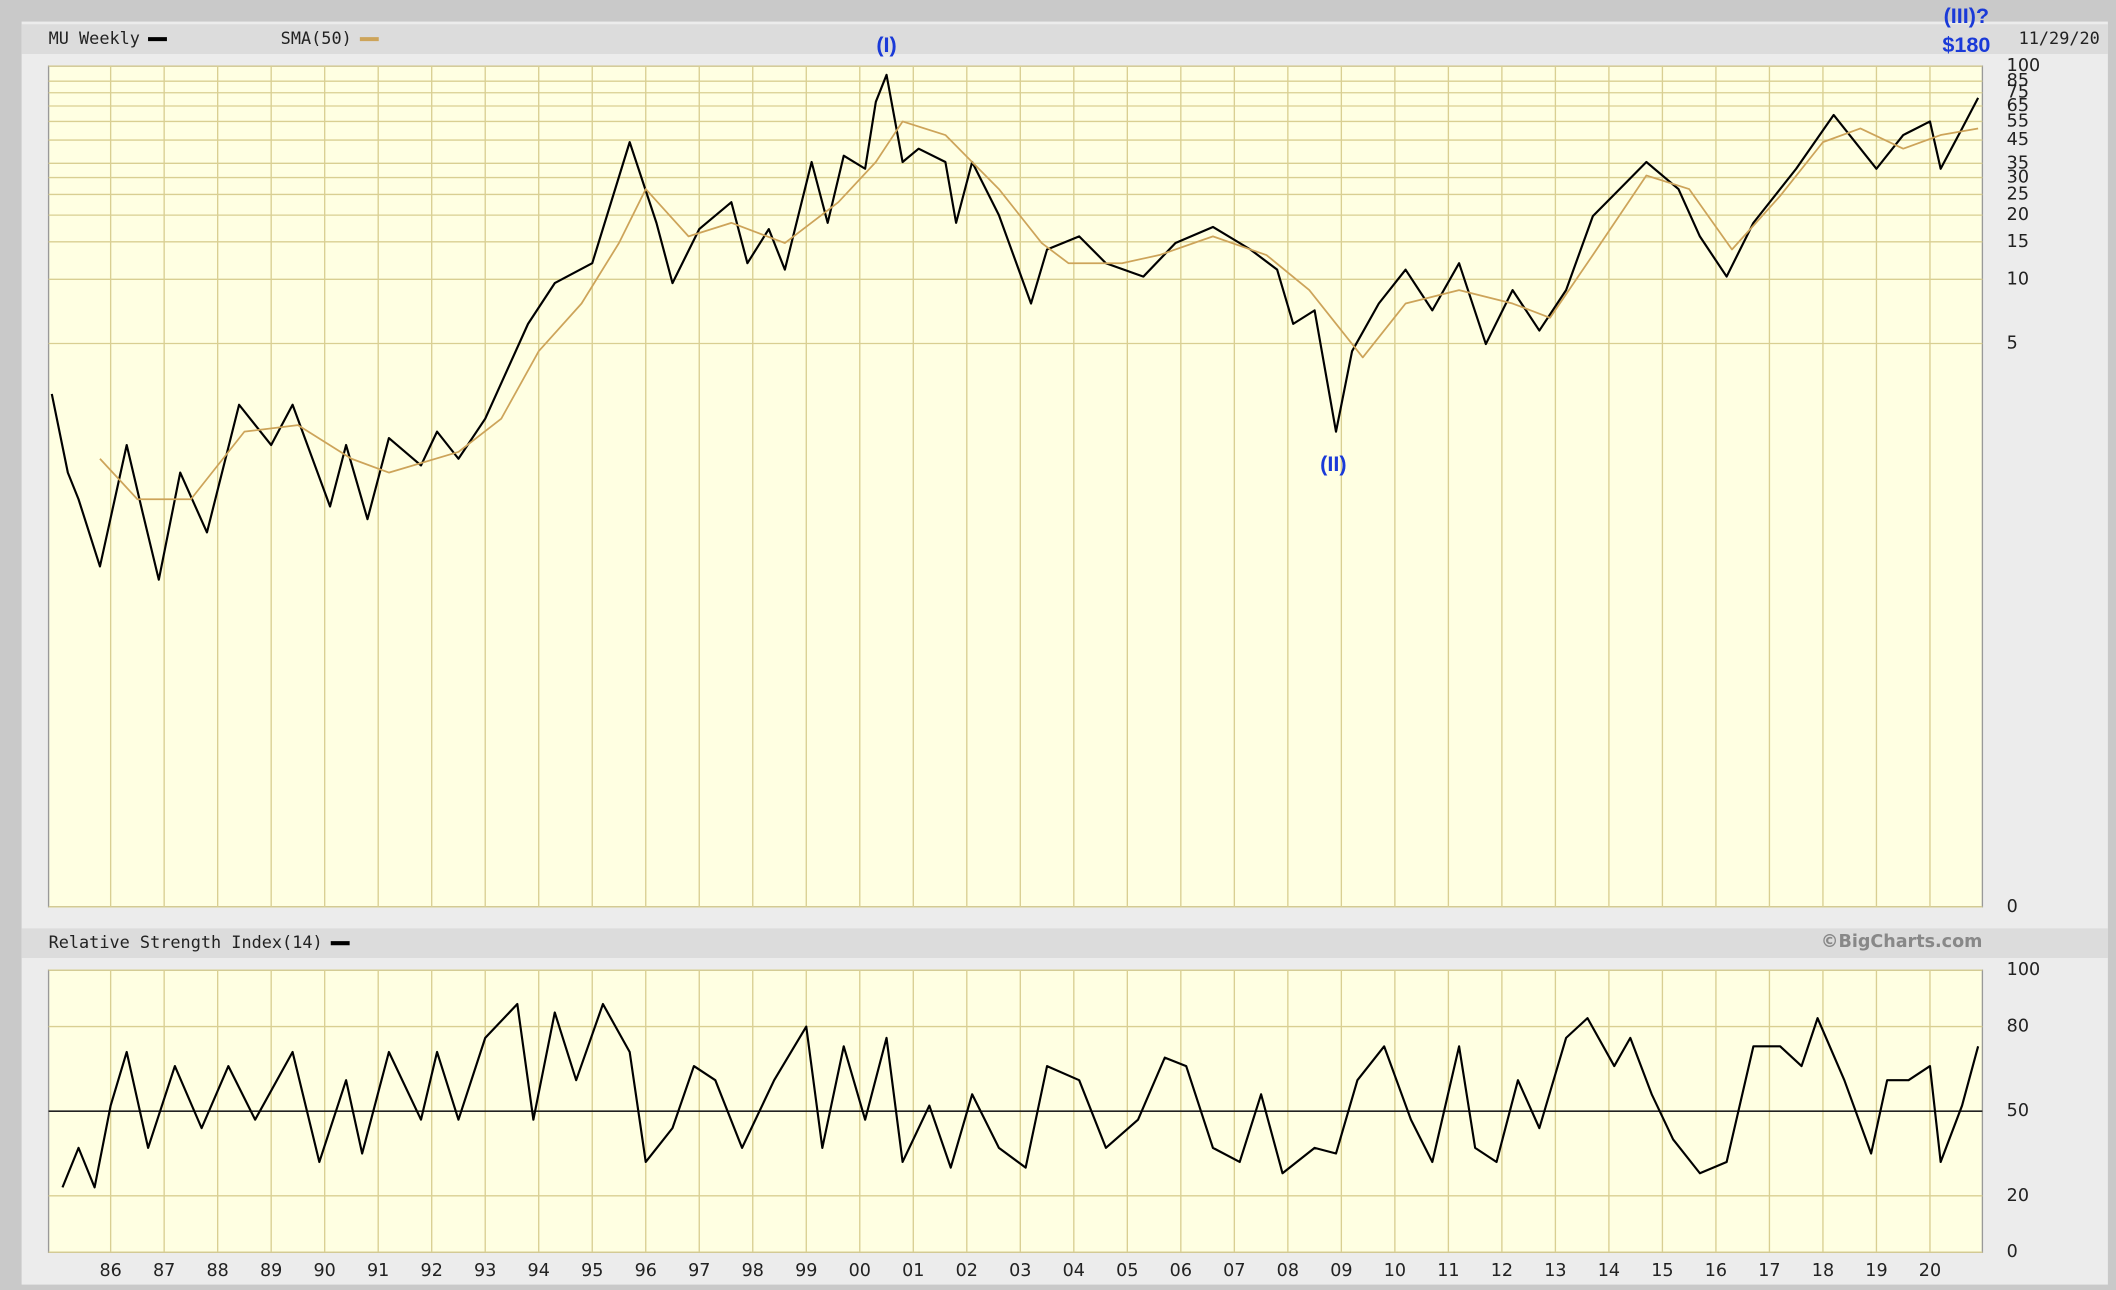  I want to click on x-tick-label: 90, so click(325, 1271).